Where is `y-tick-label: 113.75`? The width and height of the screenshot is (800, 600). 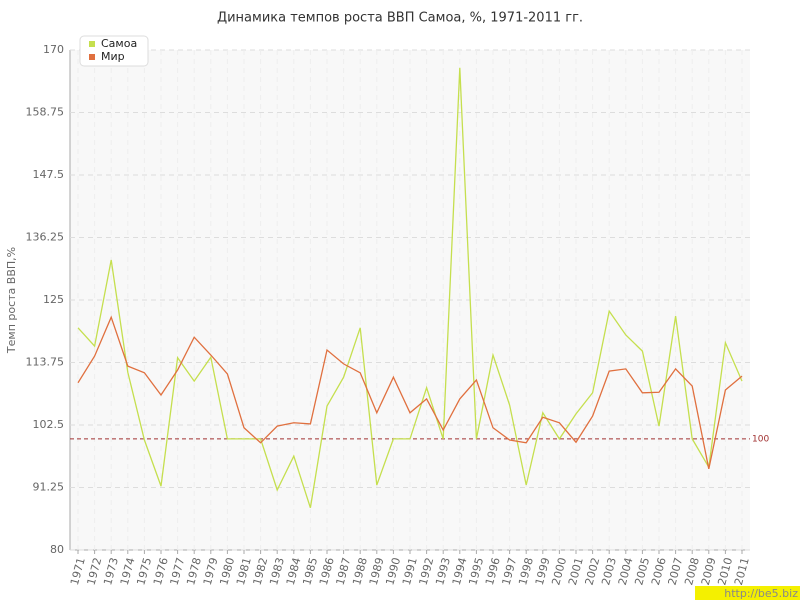 y-tick-label: 113.75 is located at coordinates (45, 362).